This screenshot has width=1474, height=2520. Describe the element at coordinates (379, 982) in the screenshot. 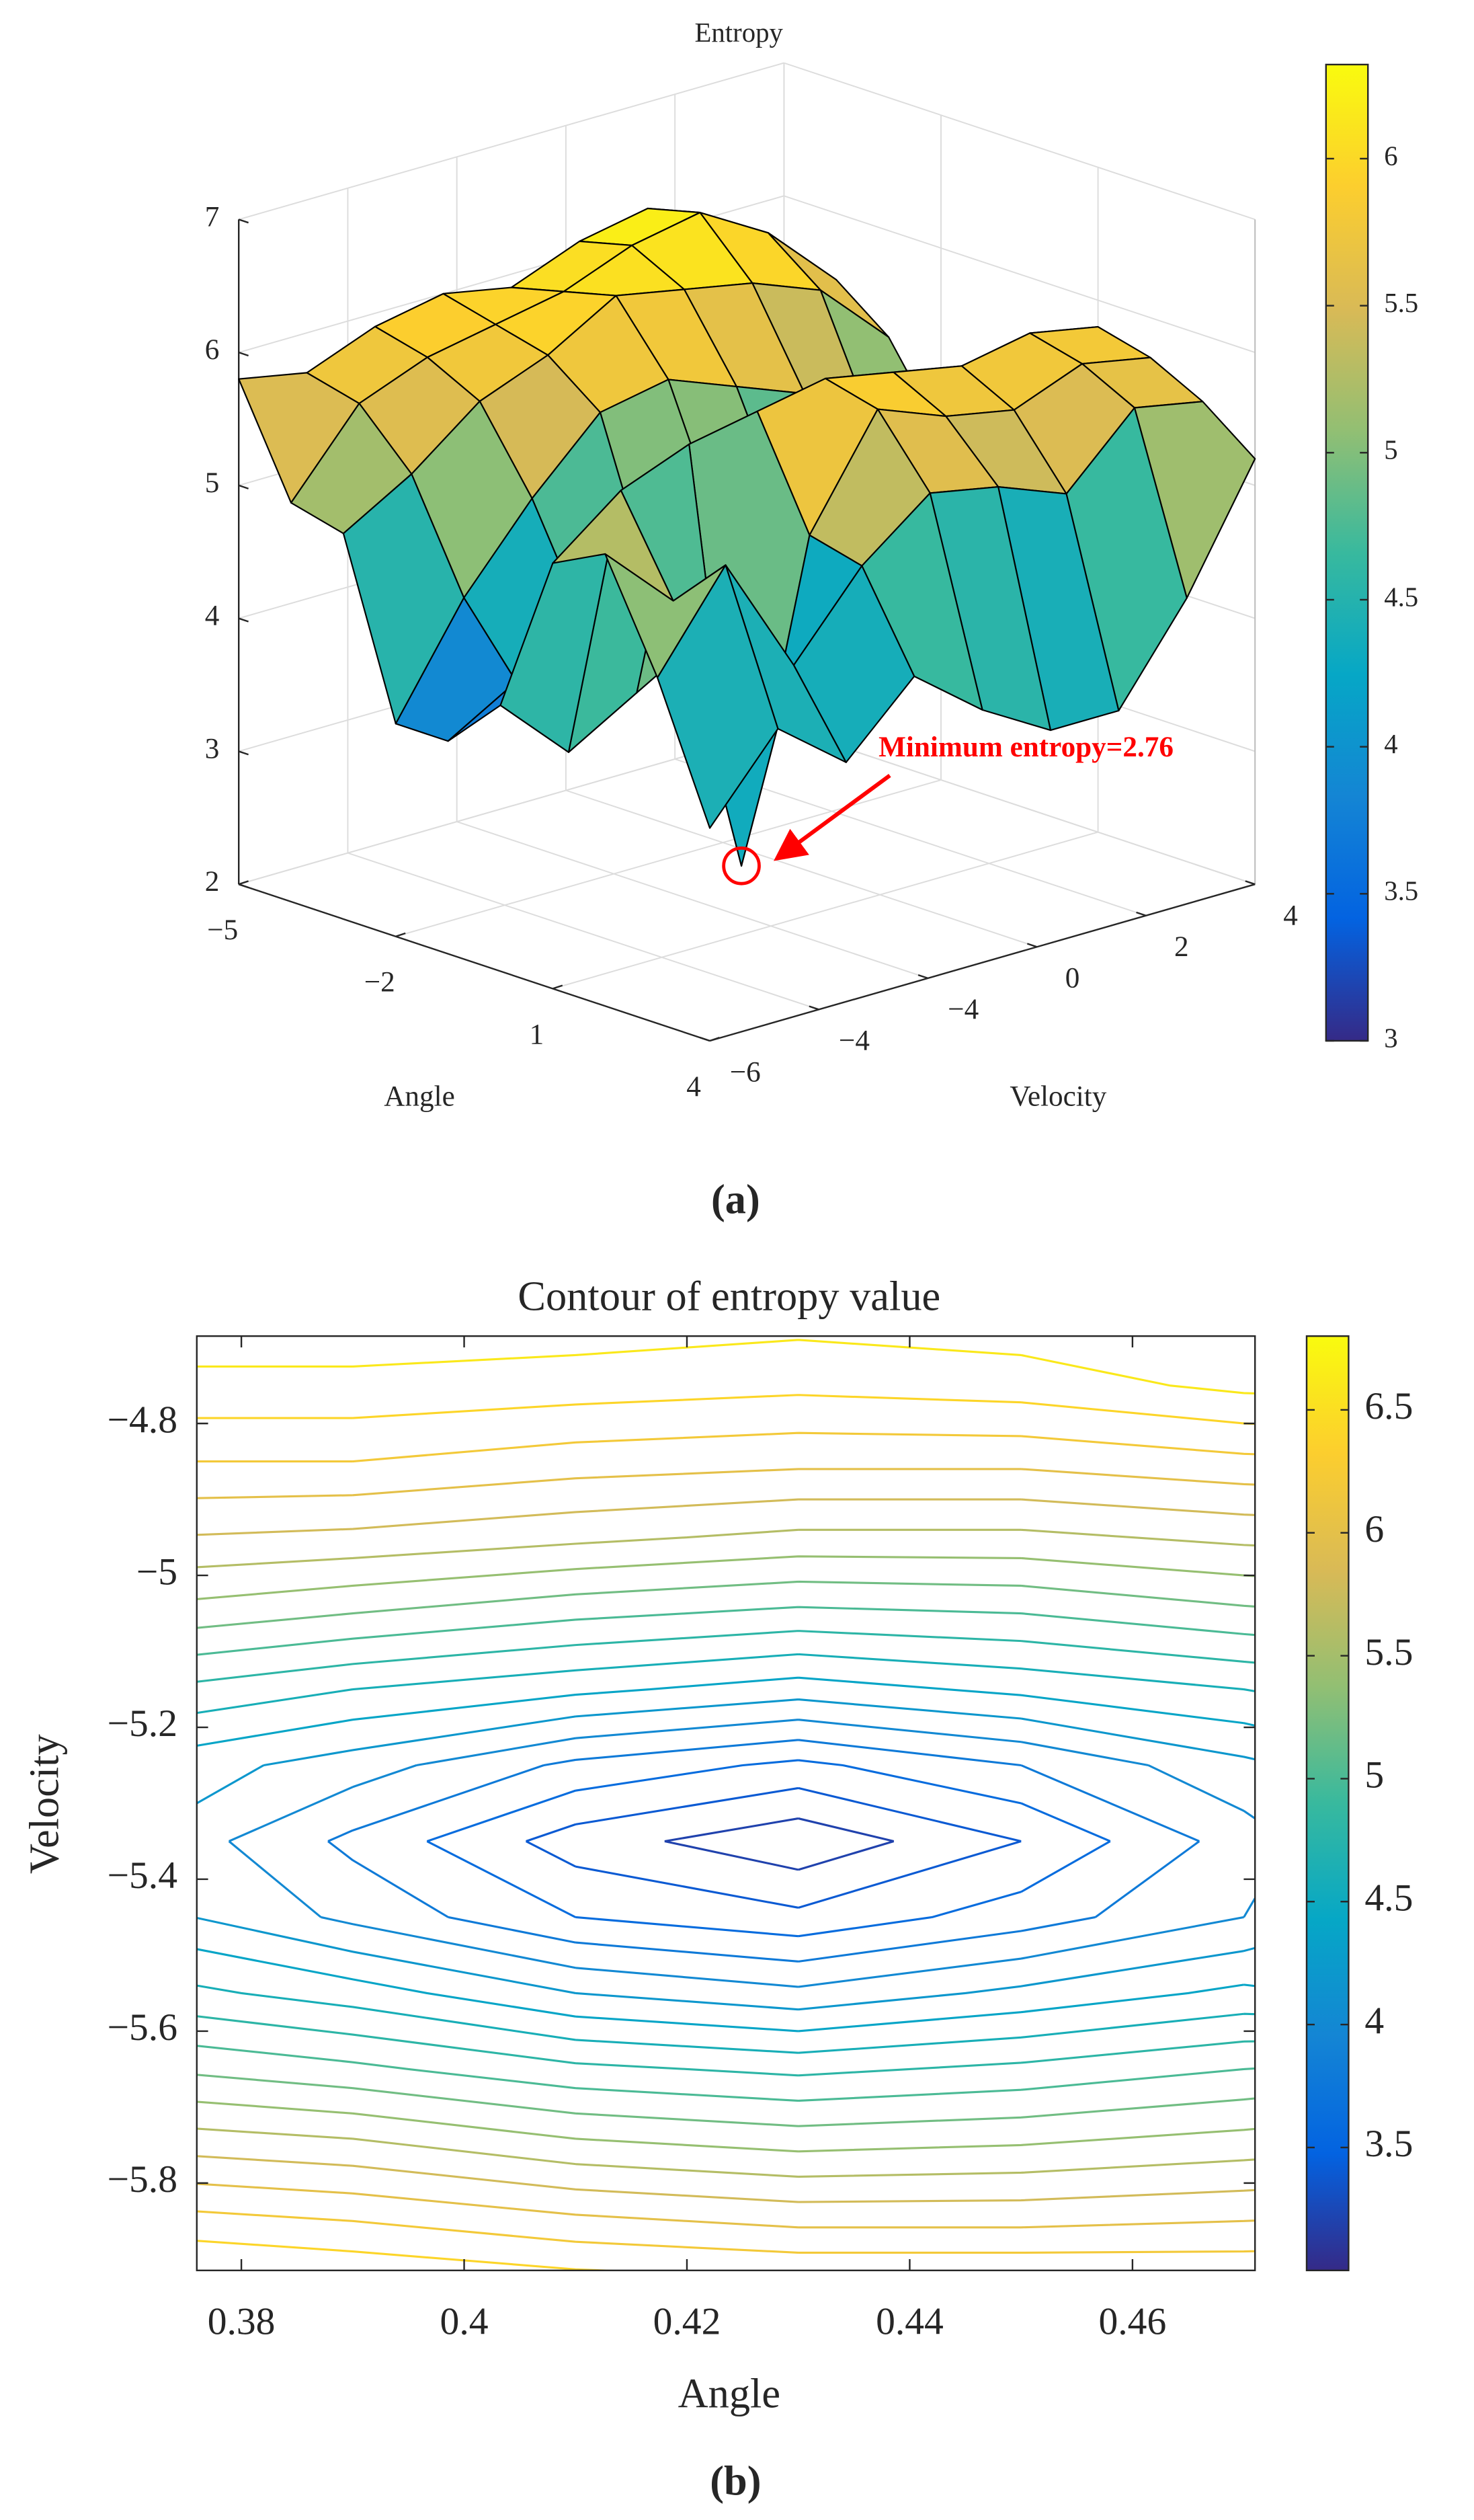

I see `x-tick-label: −2` at that location.